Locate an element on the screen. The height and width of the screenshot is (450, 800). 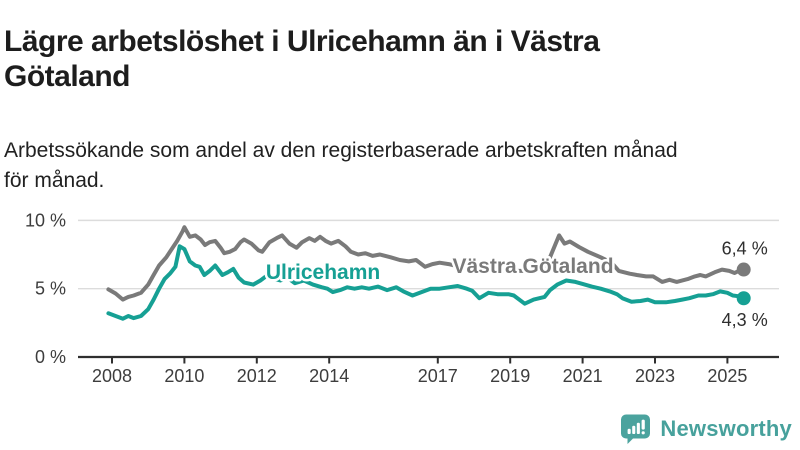
chart-title-line-2: Götaland is located at coordinates (67, 77).